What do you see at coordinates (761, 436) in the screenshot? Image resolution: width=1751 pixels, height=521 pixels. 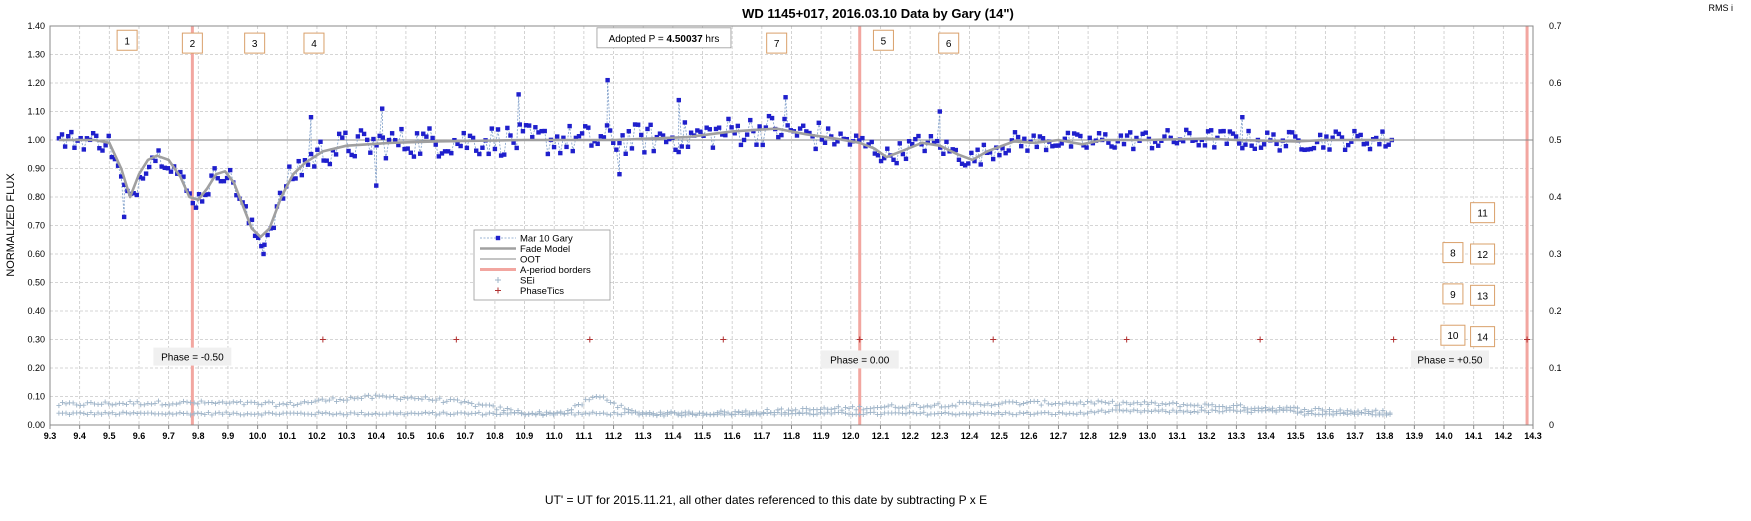 I see `x-tick-label: 11.7` at bounding box center [761, 436].